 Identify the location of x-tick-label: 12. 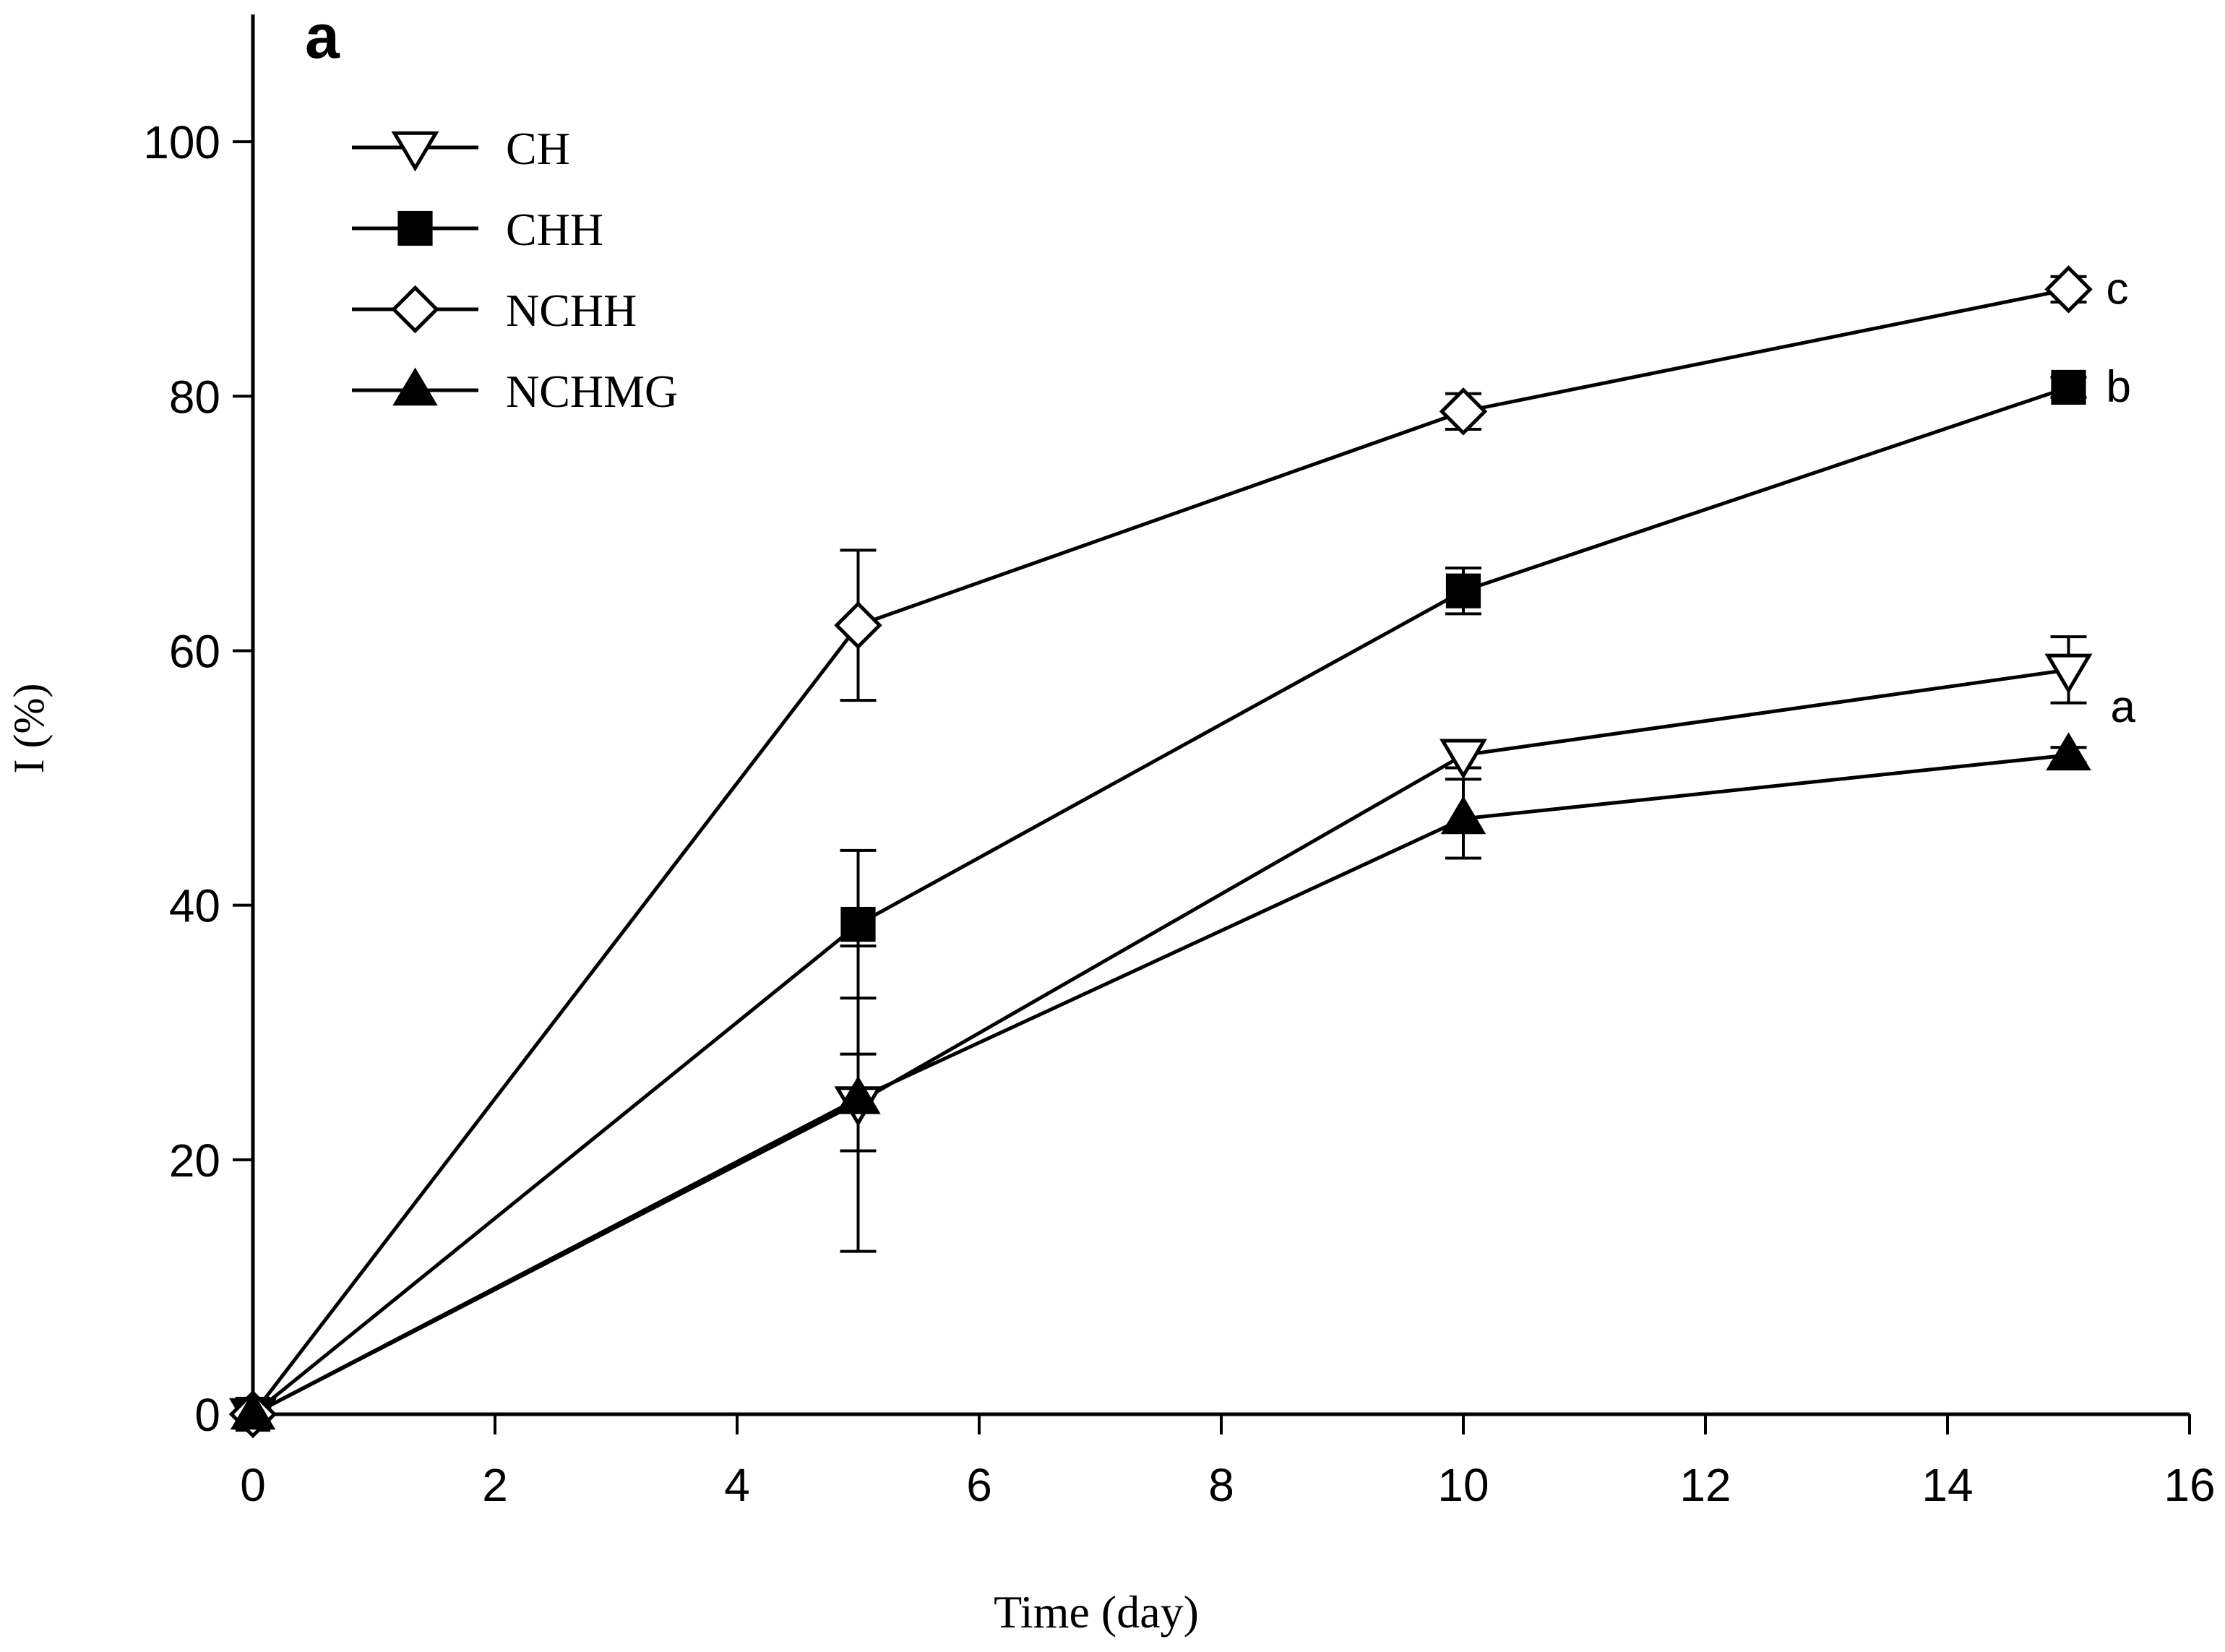
(1705, 1485).